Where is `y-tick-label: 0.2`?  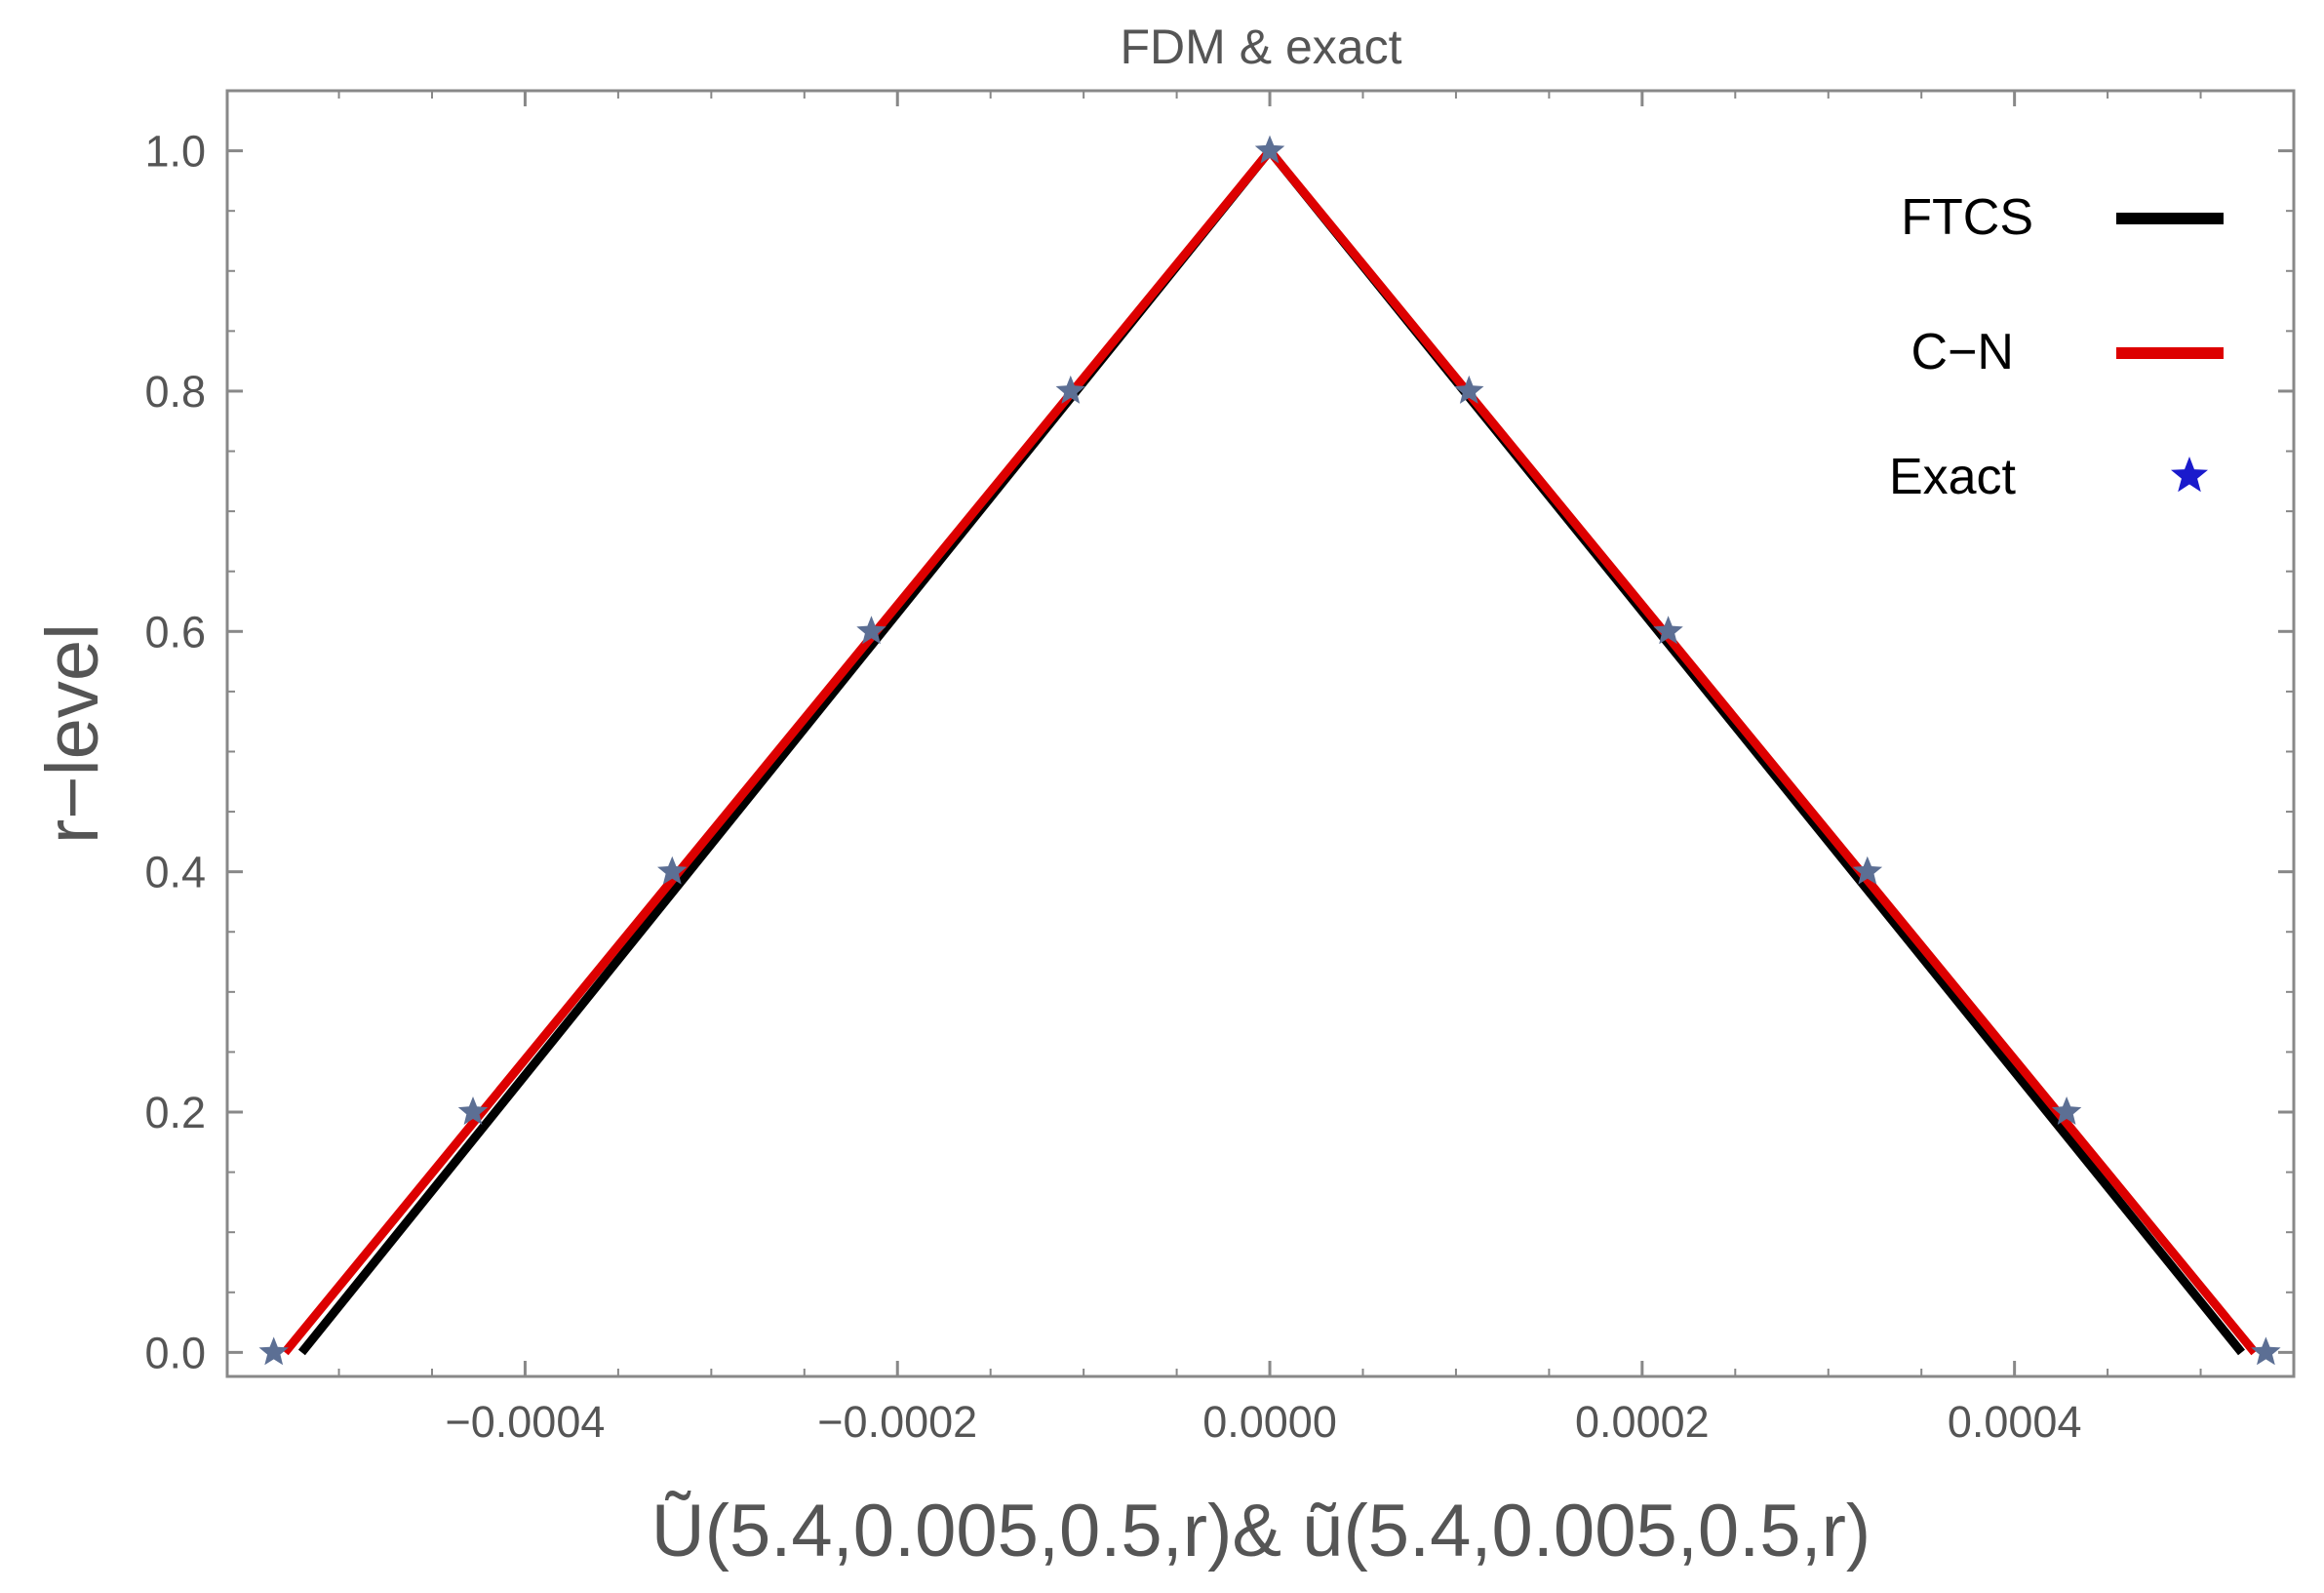 y-tick-label: 0.2 is located at coordinates (175, 1112).